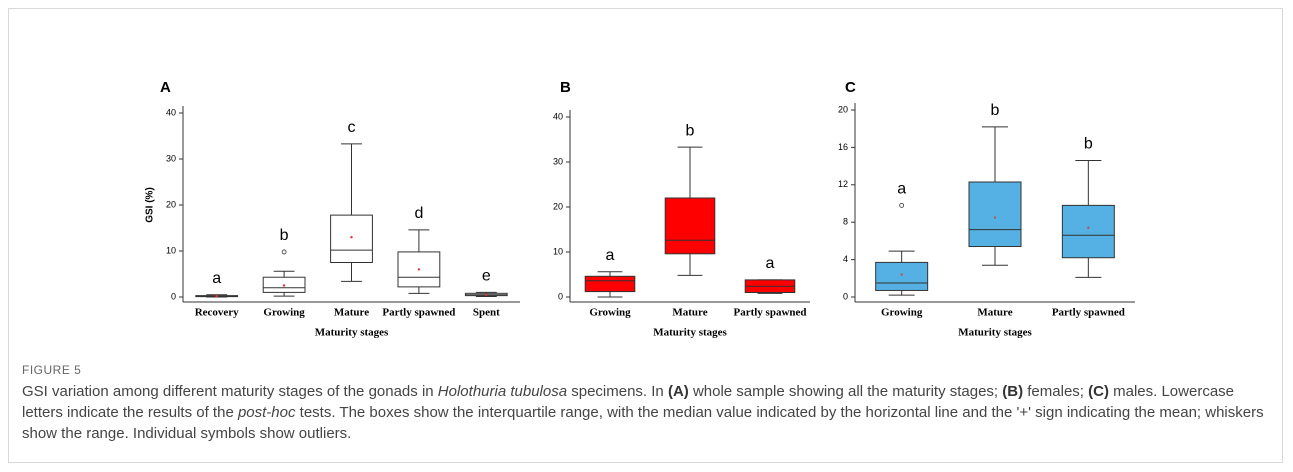 This screenshot has width=1293, height=472. Describe the element at coordinates (1098, 391) in the screenshot. I see `caption-bold: (C)` at that location.